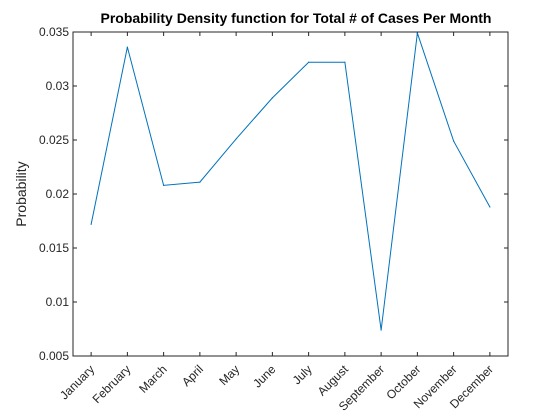  I want to click on y-tick-label: 0.025, so click(54, 140).